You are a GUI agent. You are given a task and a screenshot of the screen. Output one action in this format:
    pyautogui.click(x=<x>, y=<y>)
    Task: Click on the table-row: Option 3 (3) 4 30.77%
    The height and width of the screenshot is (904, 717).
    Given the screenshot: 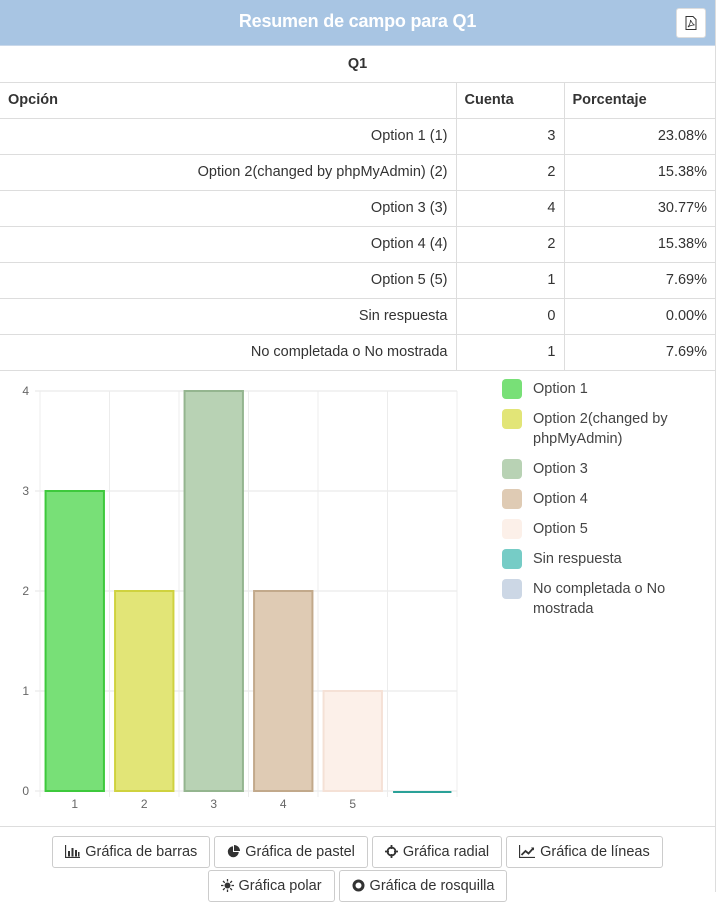 What is the action you would take?
    pyautogui.click(x=357, y=208)
    